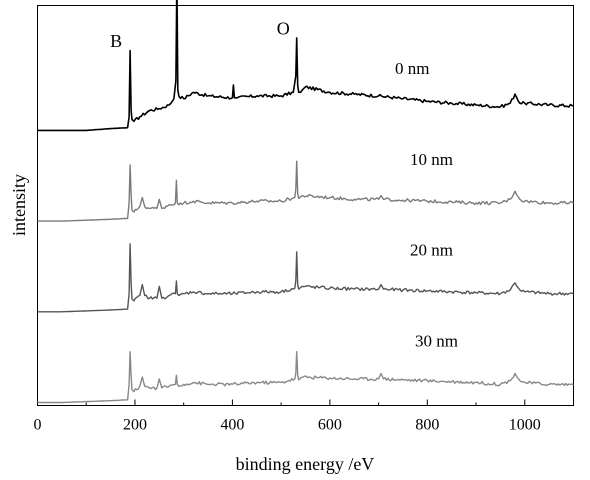  I want to click on x-tick-label: 400, so click(232, 425).